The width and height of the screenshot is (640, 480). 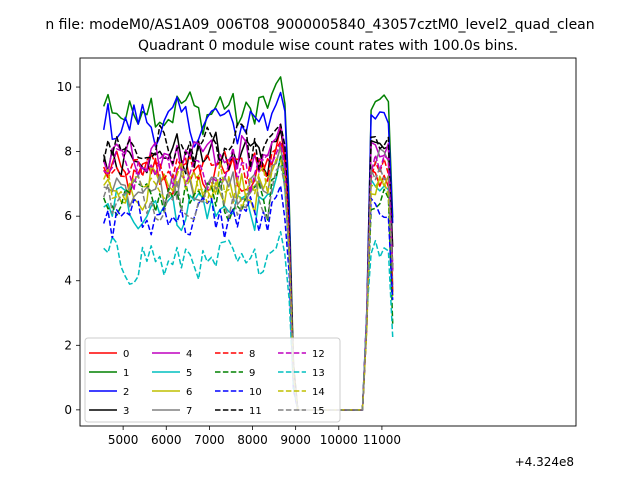 I want to click on legend-label-10: 10, so click(x=255, y=392).